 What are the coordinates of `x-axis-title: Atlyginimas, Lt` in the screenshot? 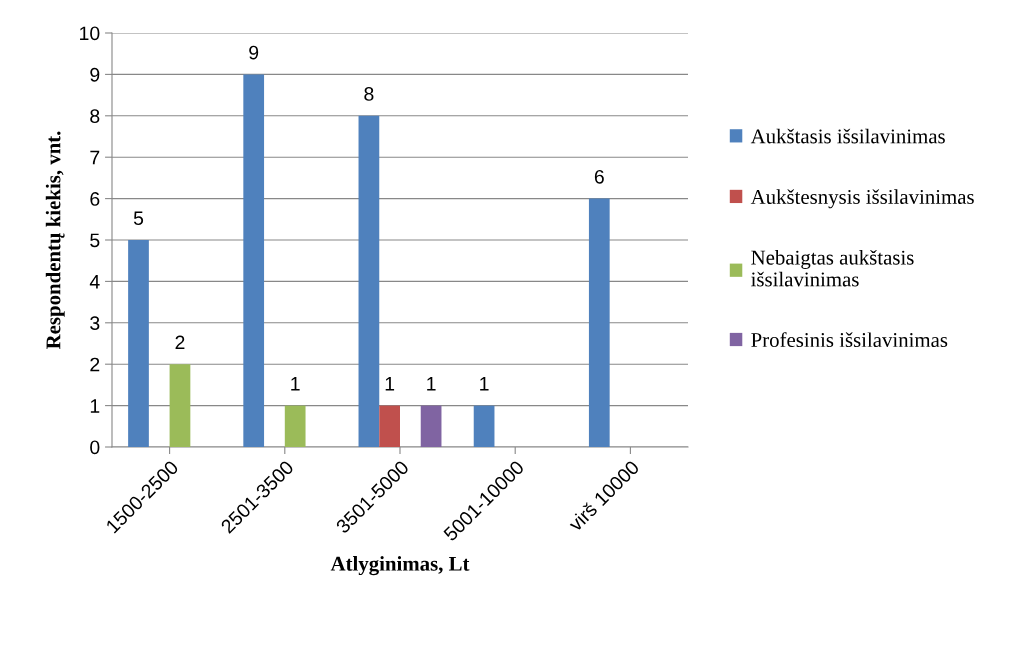 It's located at (400, 566).